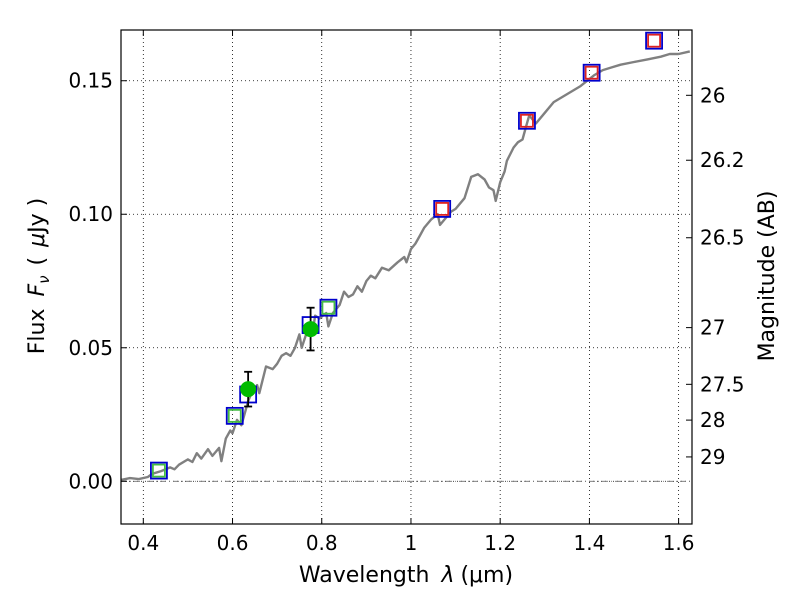 The width and height of the screenshot is (800, 600). What do you see at coordinates (233, 543) in the screenshot?
I see `x-tick-label: 0.6` at bounding box center [233, 543].